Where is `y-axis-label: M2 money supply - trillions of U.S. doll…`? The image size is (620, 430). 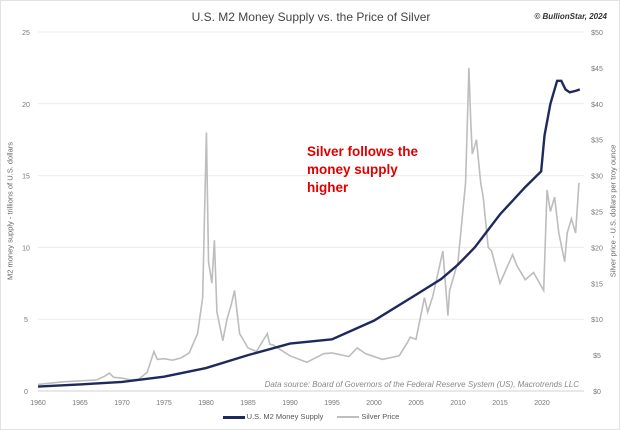
y-axis-label: M2 money supply - trillions of U.S. doll… is located at coordinates (10, 211).